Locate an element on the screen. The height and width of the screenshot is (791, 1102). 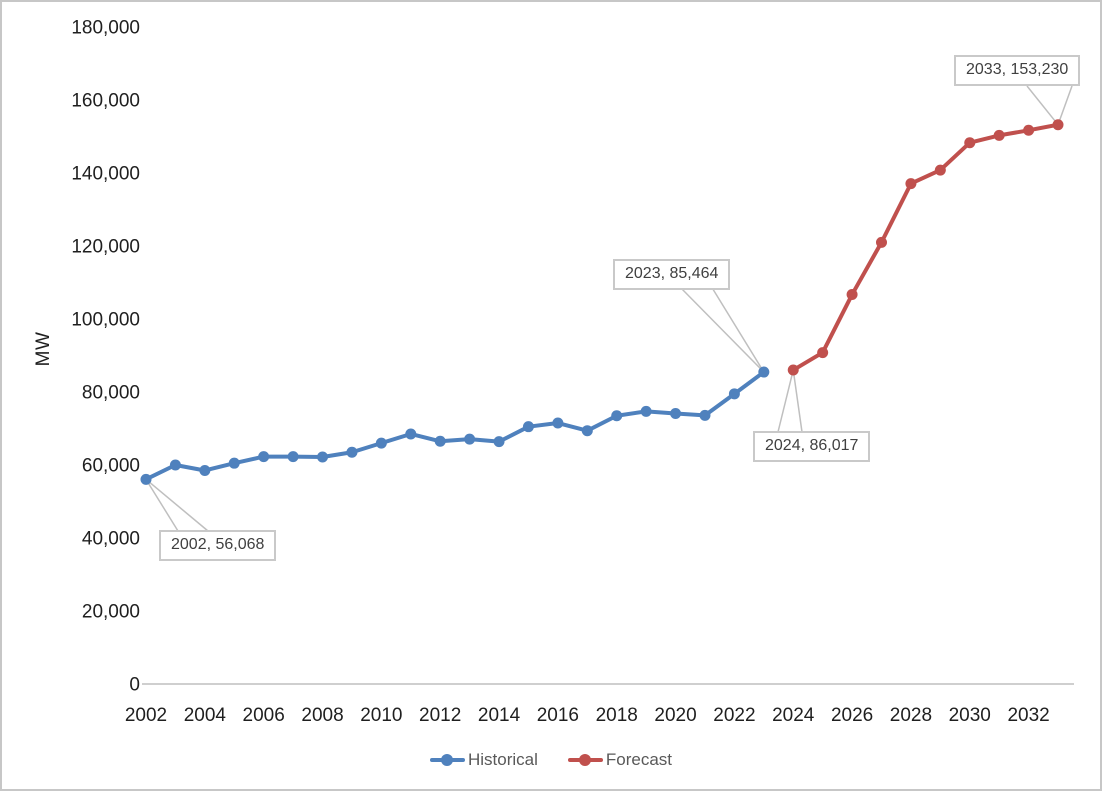
data-label-2024: 2024, 86,017 is located at coordinates (812, 446).